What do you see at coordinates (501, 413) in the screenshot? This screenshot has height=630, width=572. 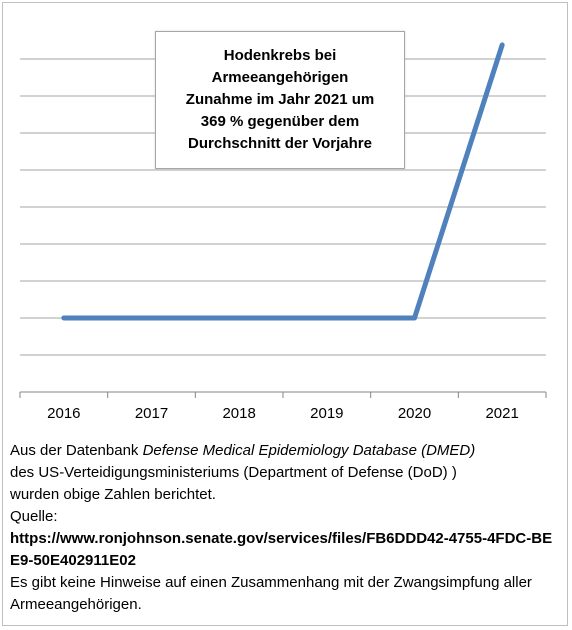 I see `x-tick-label-2021: 2021` at bounding box center [501, 413].